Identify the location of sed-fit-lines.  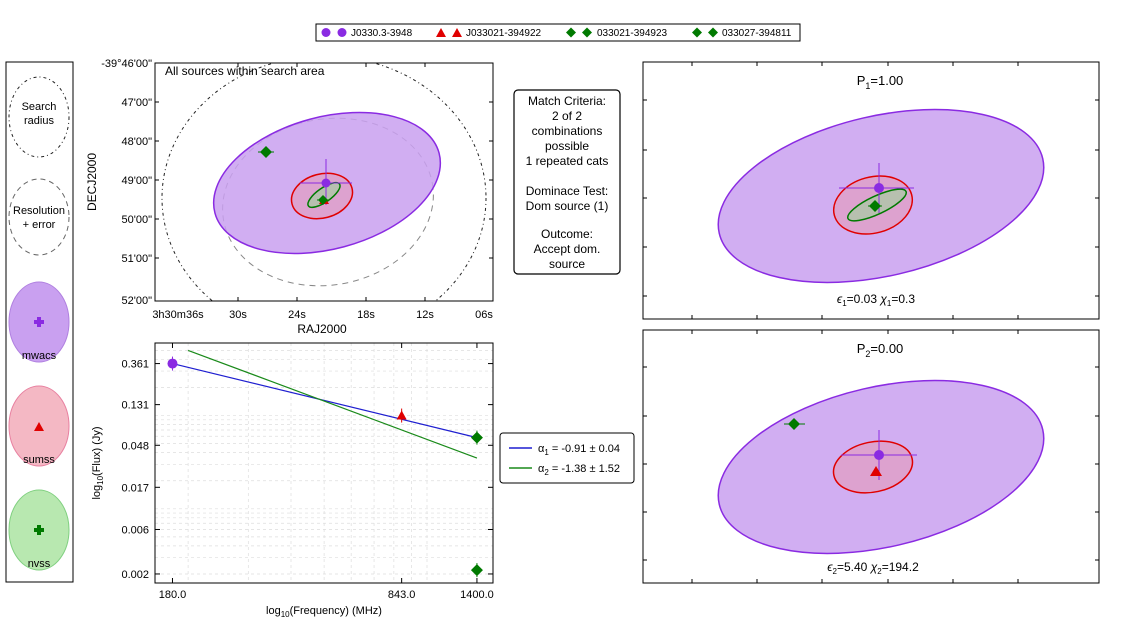
(325, 404).